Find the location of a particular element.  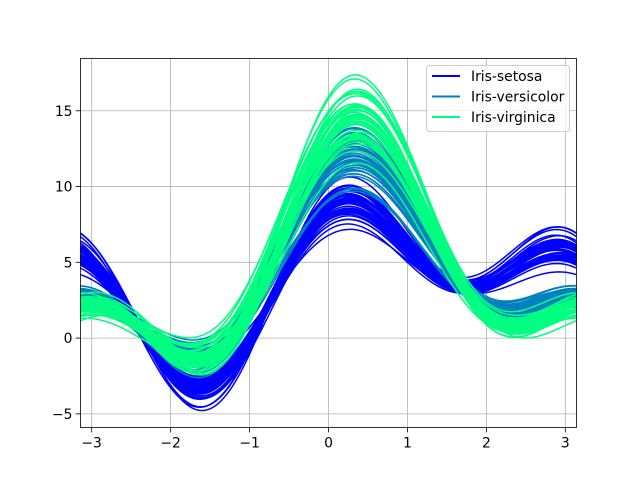

legend-label: Iris-versicolor is located at coordinates (518, 98).